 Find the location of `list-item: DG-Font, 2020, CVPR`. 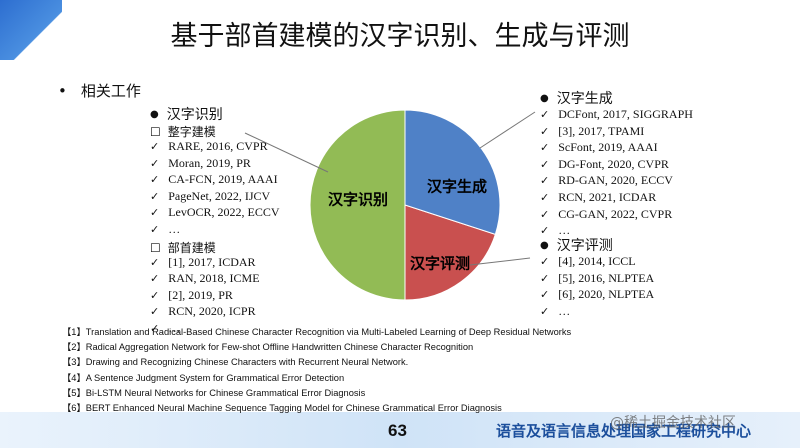

list-item: DG-Font, 2020, CVPR is located at coordinates (604, 164).